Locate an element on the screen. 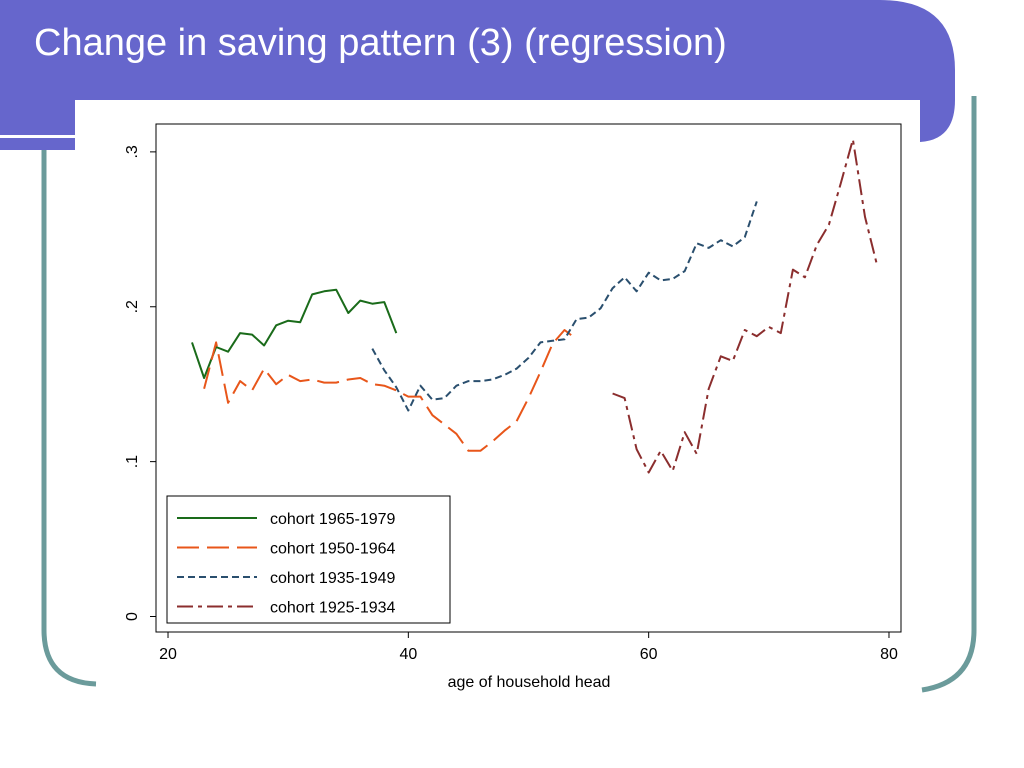  legend-label: cohort 1965-1979 is located at coordinates (333, 519).